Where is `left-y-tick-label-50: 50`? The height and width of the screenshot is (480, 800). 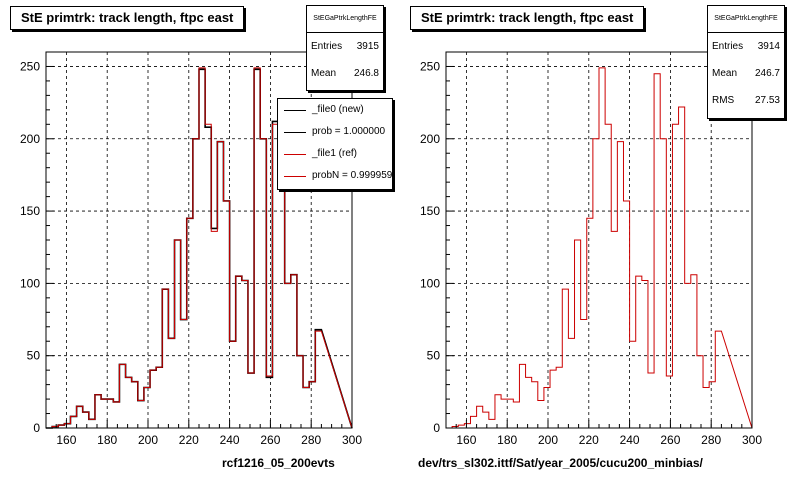
left-y-tick-label-50: 50 is located at coordinates (34, 356).